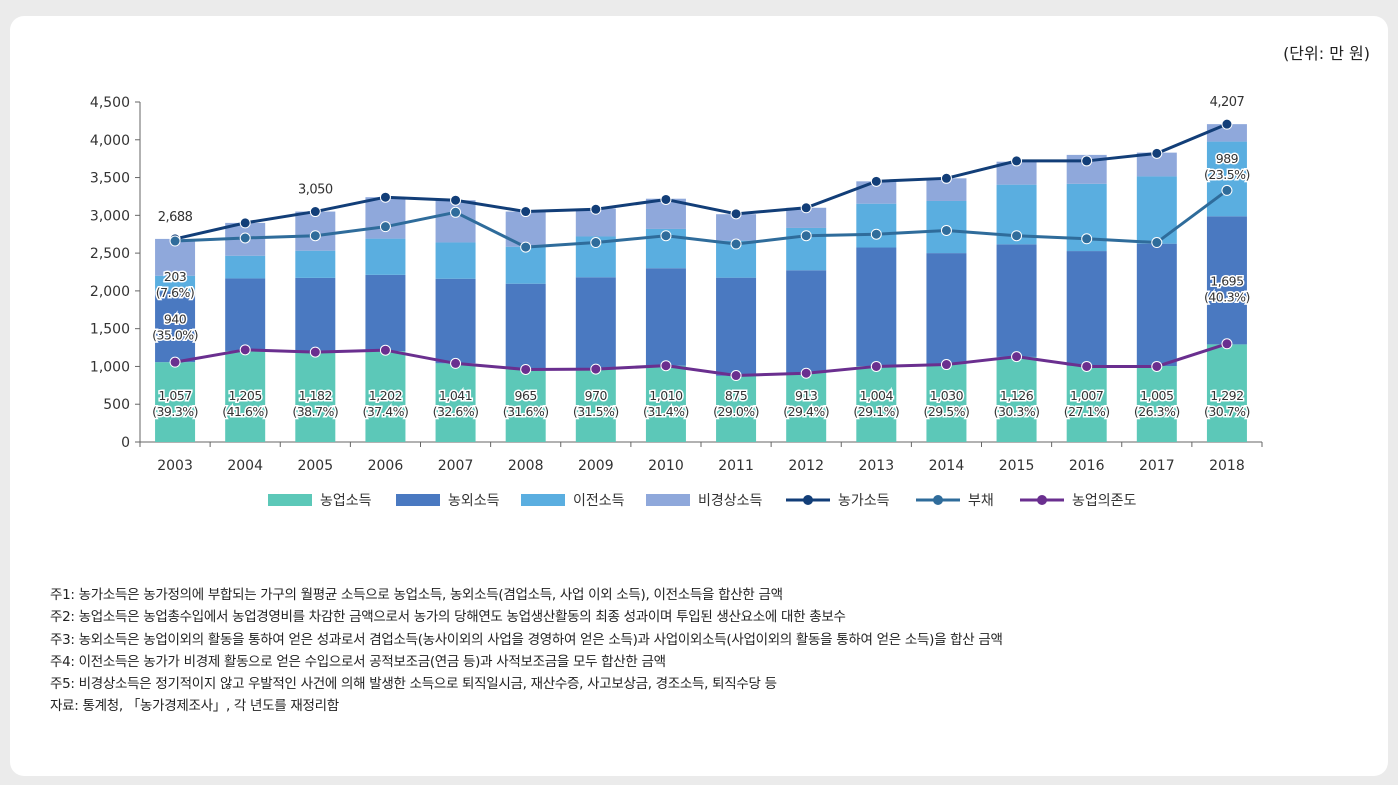 The width and height of the screenshot is (1398, 785). I want to click on x-tick-label: 2017, so click(1157, 466).